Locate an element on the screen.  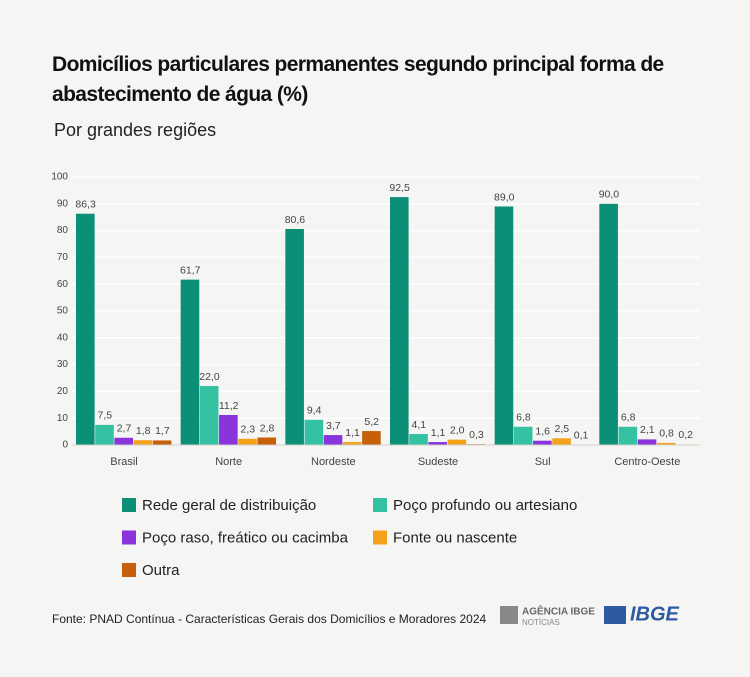
x-tick-label: Centro-Oeste is located at coordinates (647, 462).